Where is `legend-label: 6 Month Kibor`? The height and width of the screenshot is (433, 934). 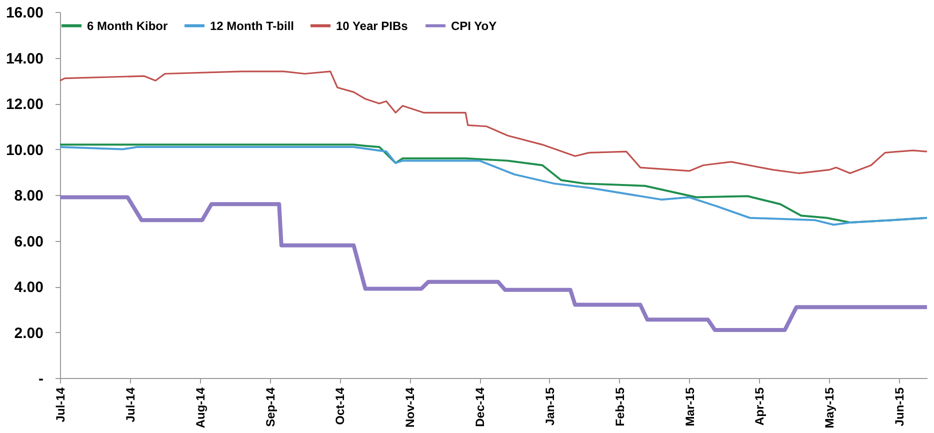 legend-label: 6 Month Kibor is located at coordinates (127, 25).